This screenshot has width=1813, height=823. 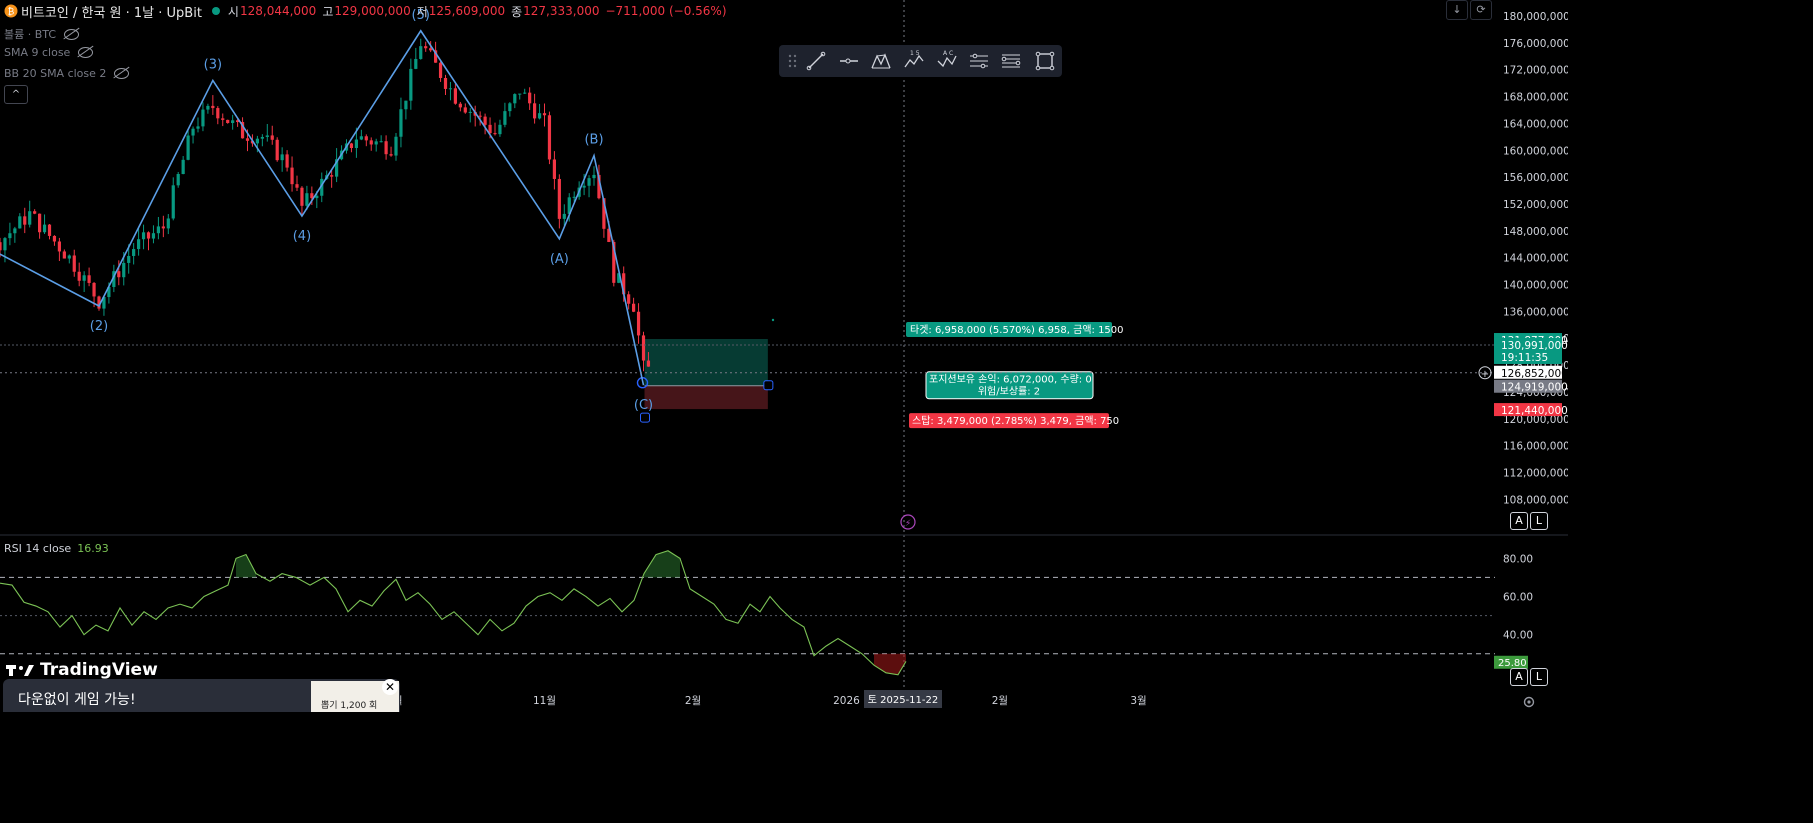 I want to click on indicator-sma: SMA 9 close, so click(x=49, y=52).